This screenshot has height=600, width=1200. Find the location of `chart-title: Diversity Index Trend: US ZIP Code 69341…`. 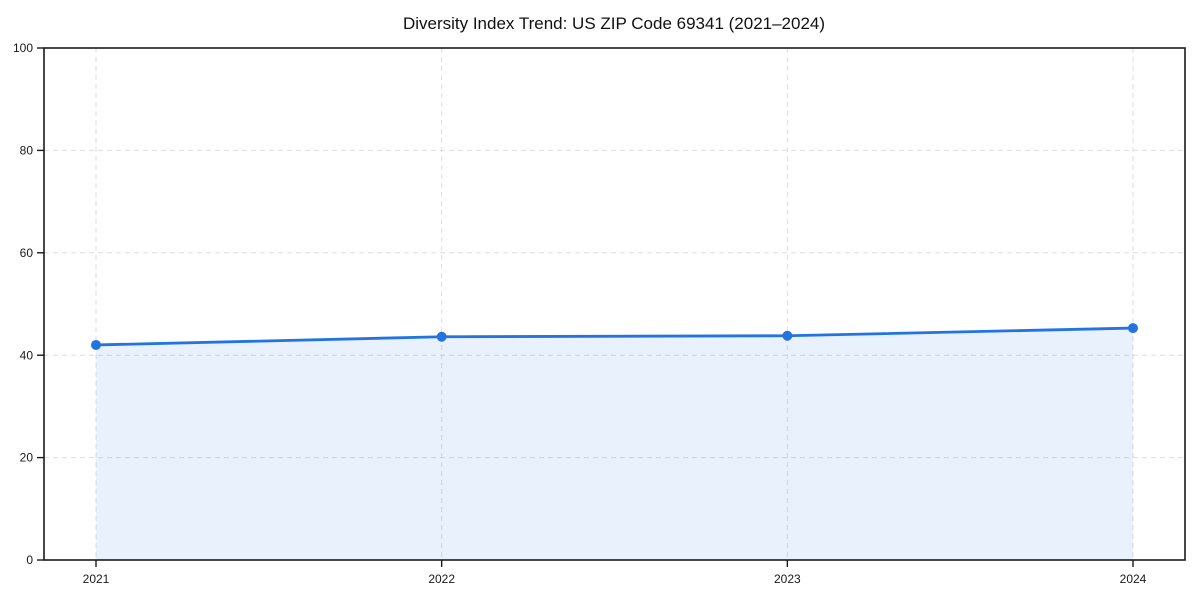

chart-title: Diversity Index Trend: US ZIP Code 69341… is located at coordinates (614, 23).